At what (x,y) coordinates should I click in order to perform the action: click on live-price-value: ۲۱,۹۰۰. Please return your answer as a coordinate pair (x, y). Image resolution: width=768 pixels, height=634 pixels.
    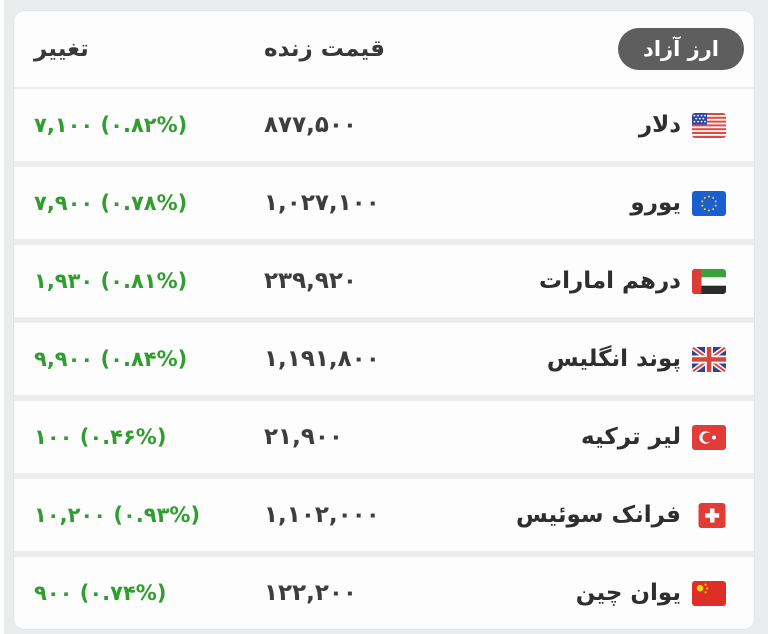
    Looking at the image, I should click on (303, 437).